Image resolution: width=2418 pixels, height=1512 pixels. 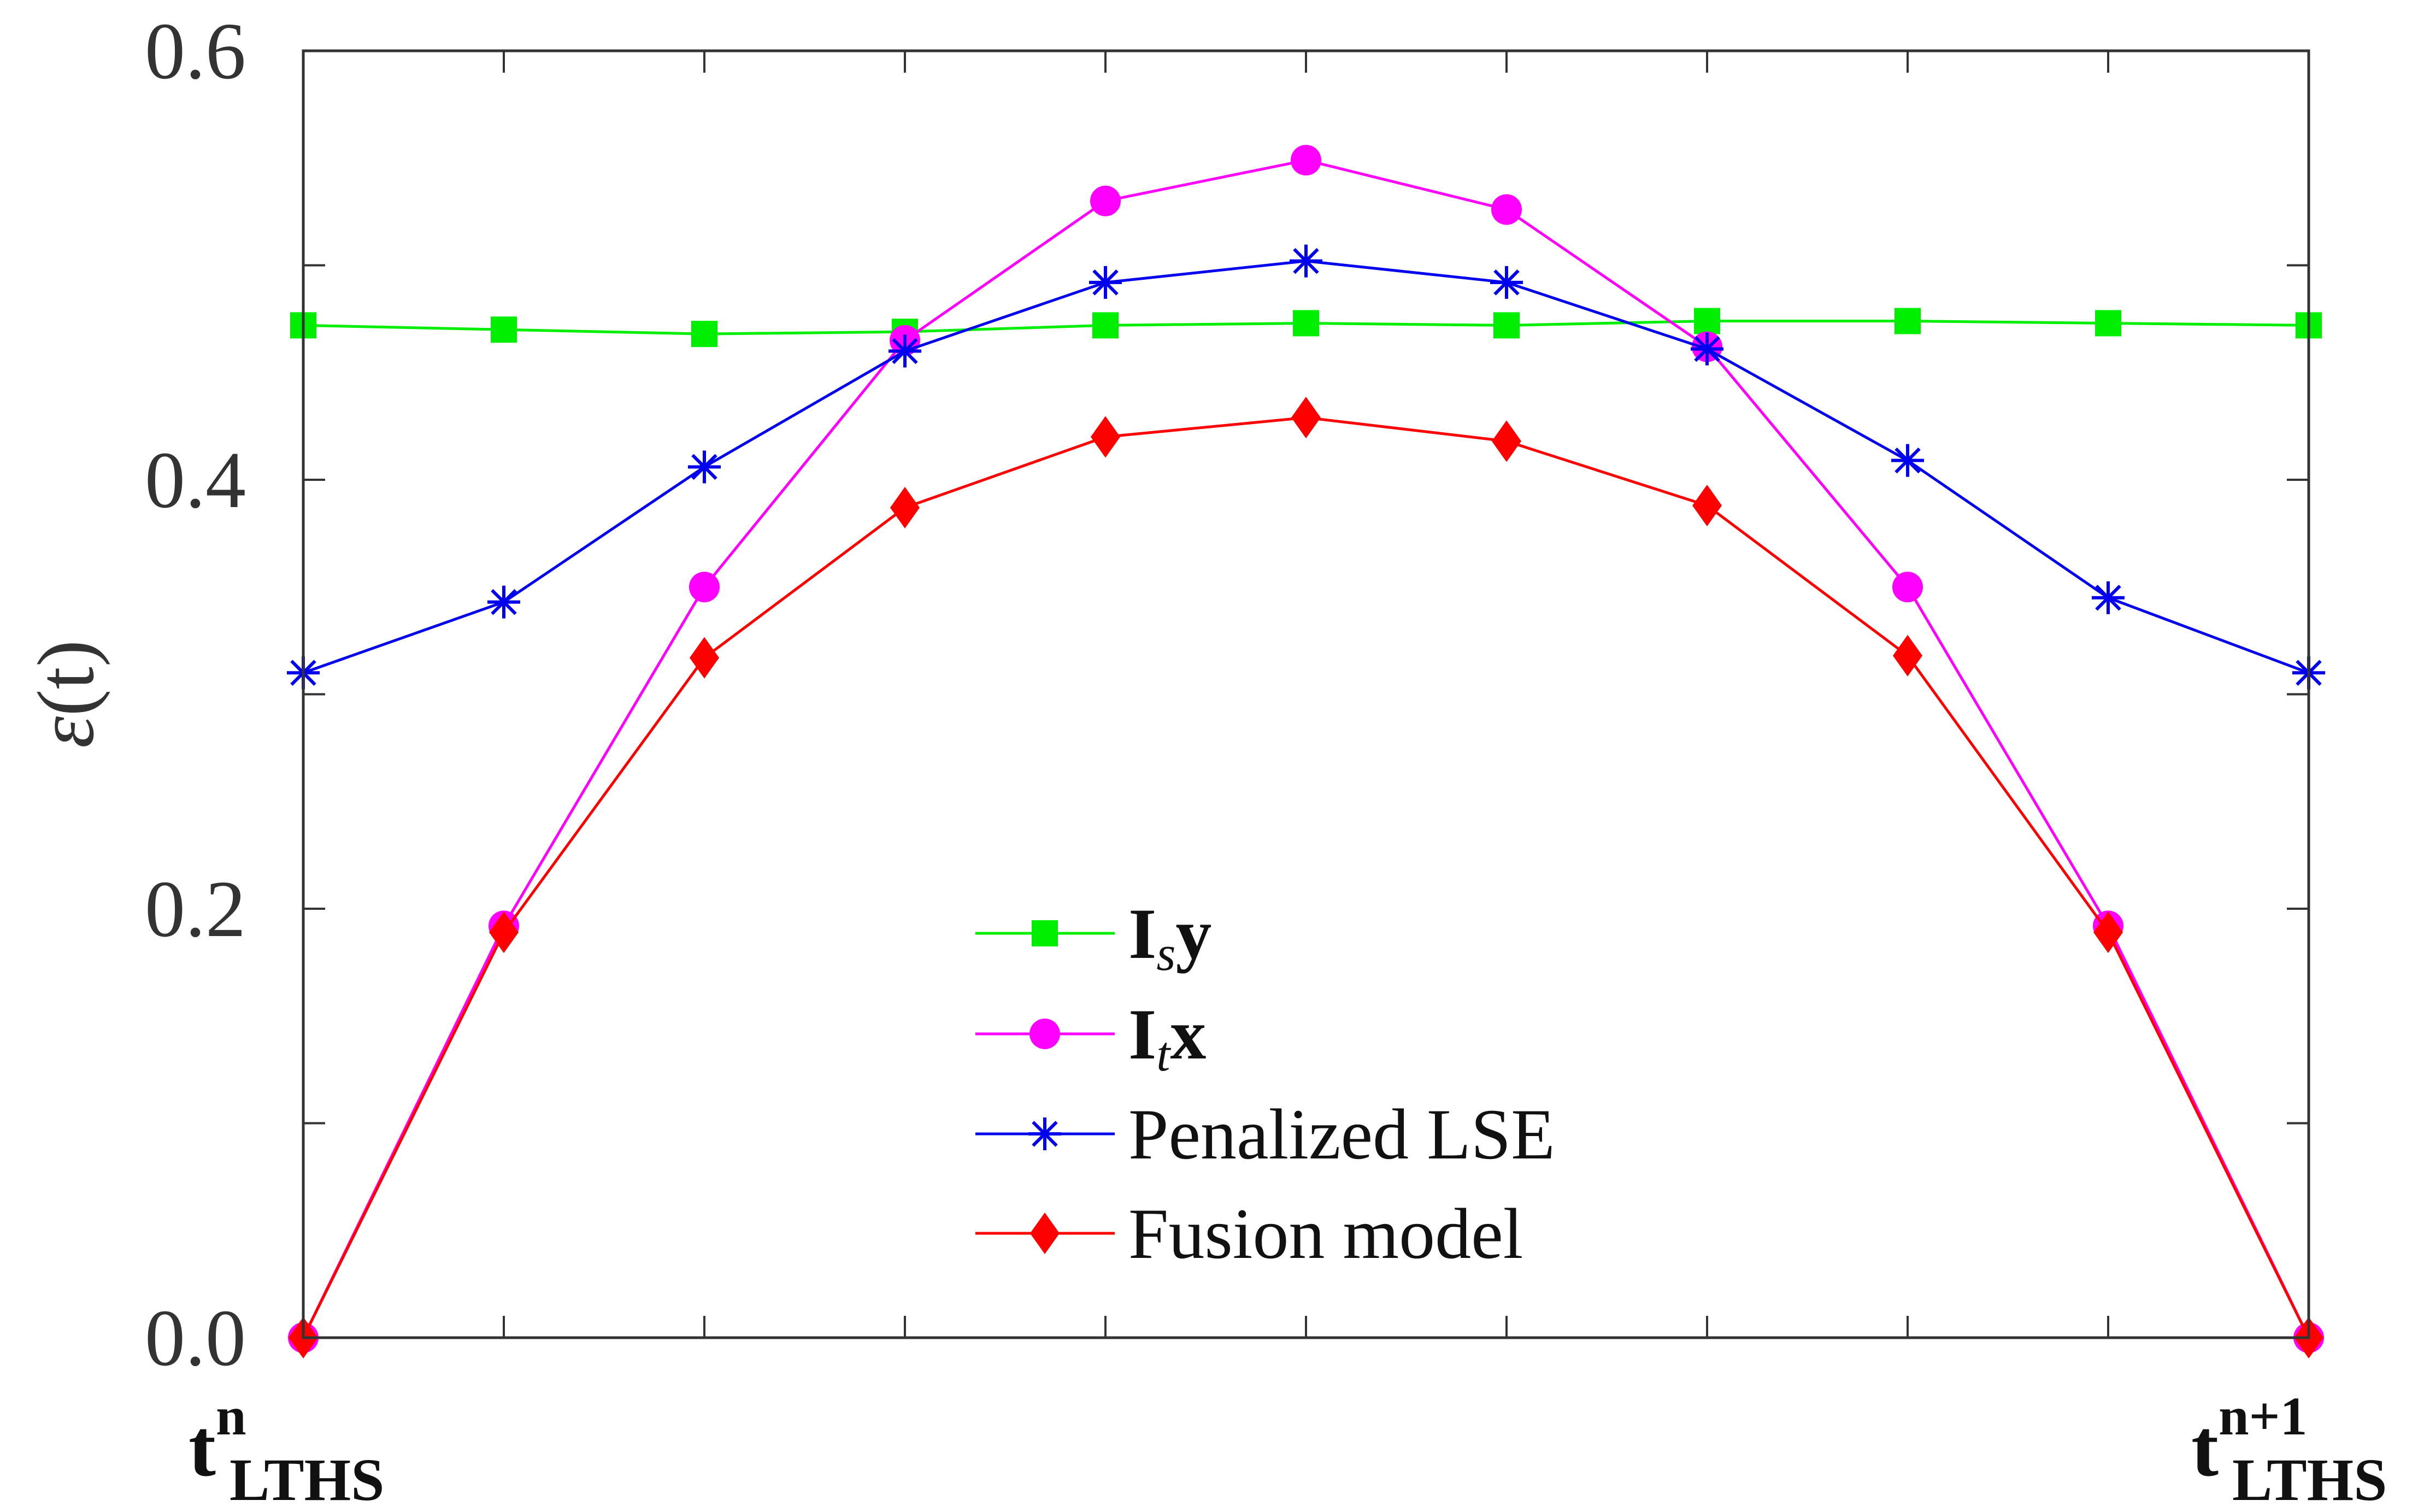 I want to click on legend-label-main: Penalized LSE, so click(x=1342, y=1134).